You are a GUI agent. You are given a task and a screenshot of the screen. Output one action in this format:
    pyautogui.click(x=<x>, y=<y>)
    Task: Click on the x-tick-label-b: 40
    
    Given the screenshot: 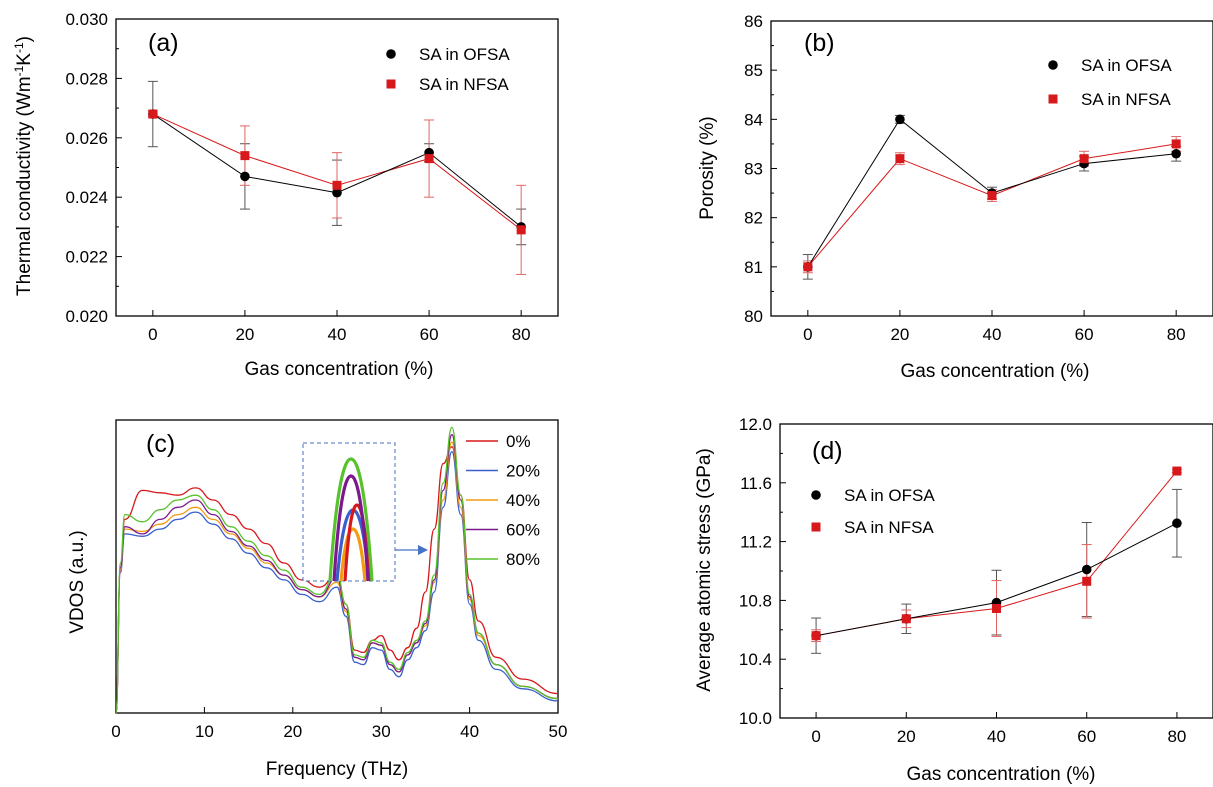 What is the action you would take?
    pyautogui.click(x=992, y=334)
    